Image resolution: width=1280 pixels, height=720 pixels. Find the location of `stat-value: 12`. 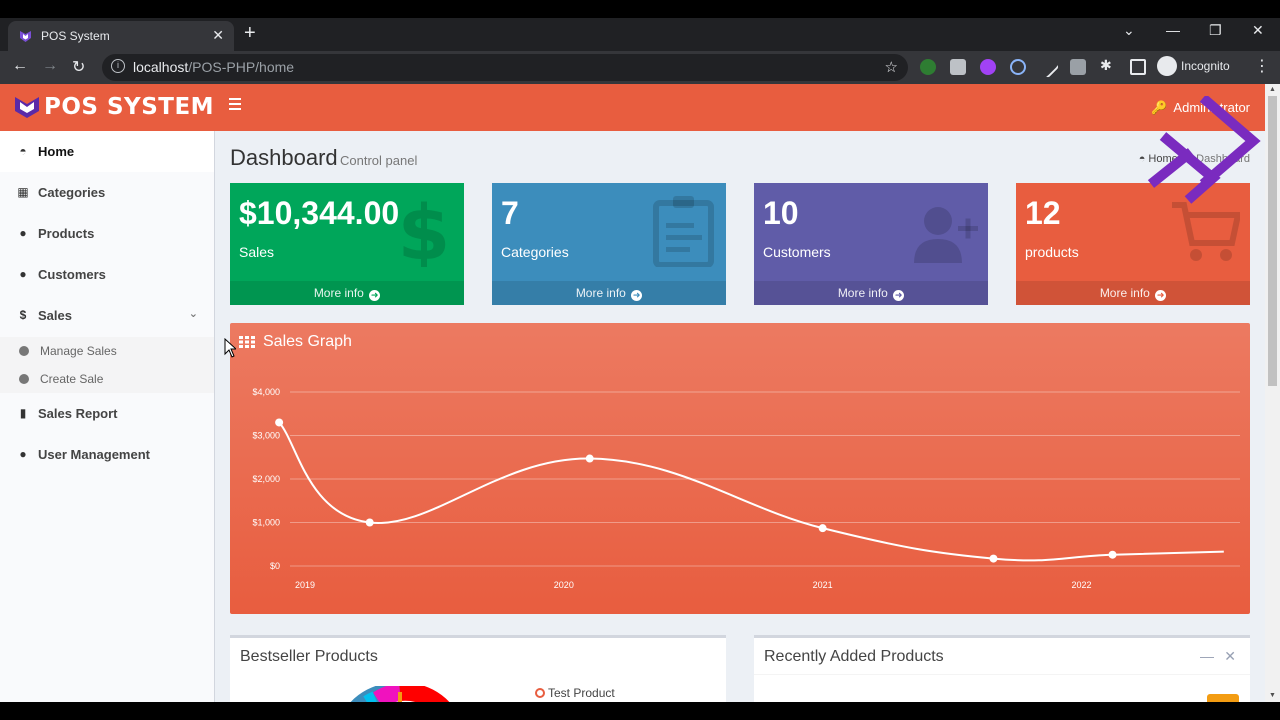

stat-value: 12 is located at coordinates (1043, 213).